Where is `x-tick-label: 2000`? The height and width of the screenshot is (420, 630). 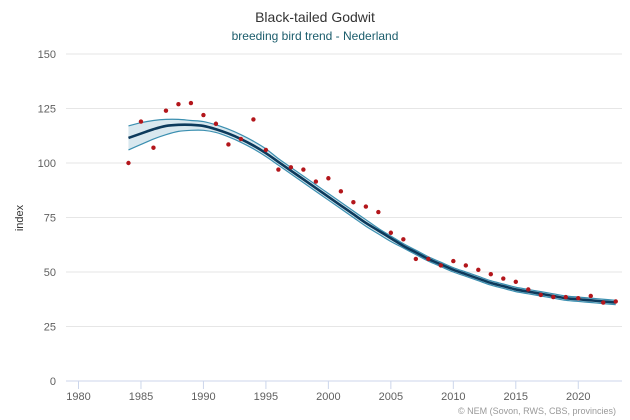 x-tick-label: 2000 is located at coordinates (328, 397).